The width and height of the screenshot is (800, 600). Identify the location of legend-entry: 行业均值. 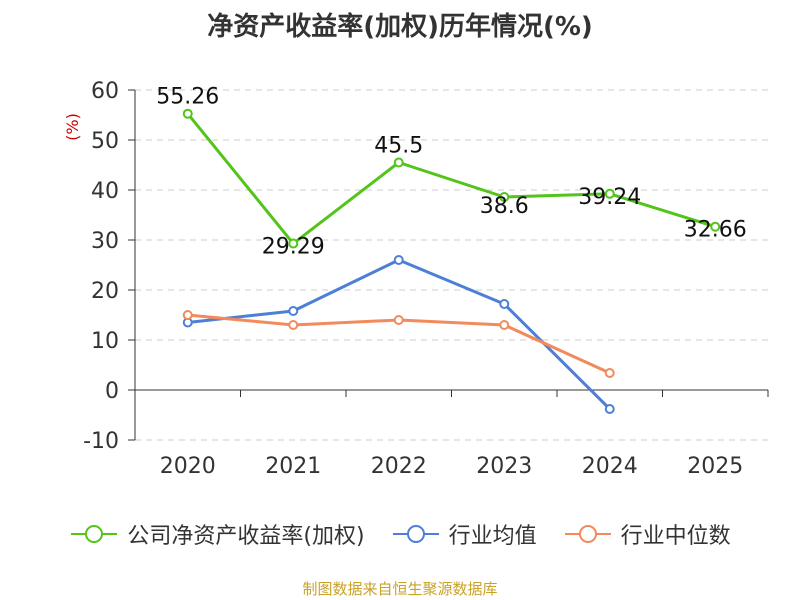
(464, 534).